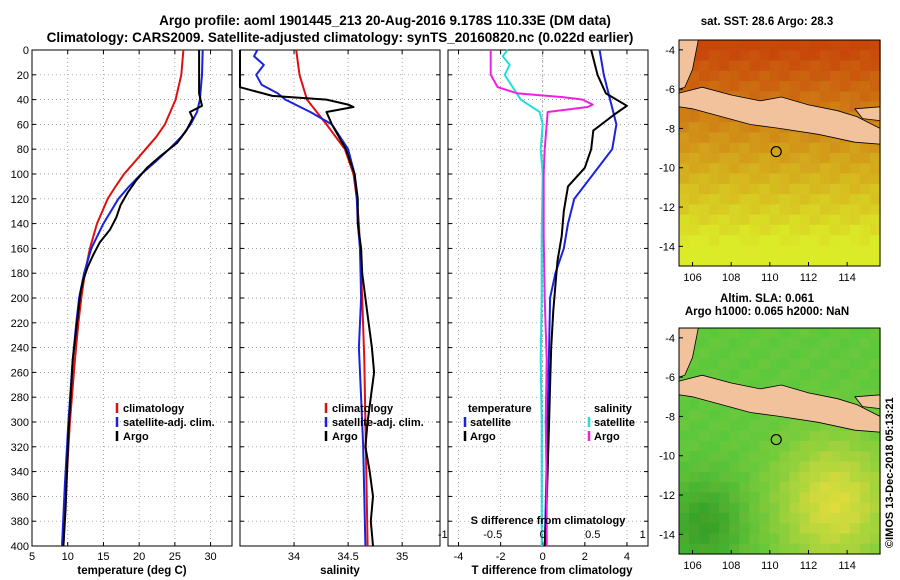 The image size is (900, 580). I want to click on x-tick-label: 10, so click(68, 557).